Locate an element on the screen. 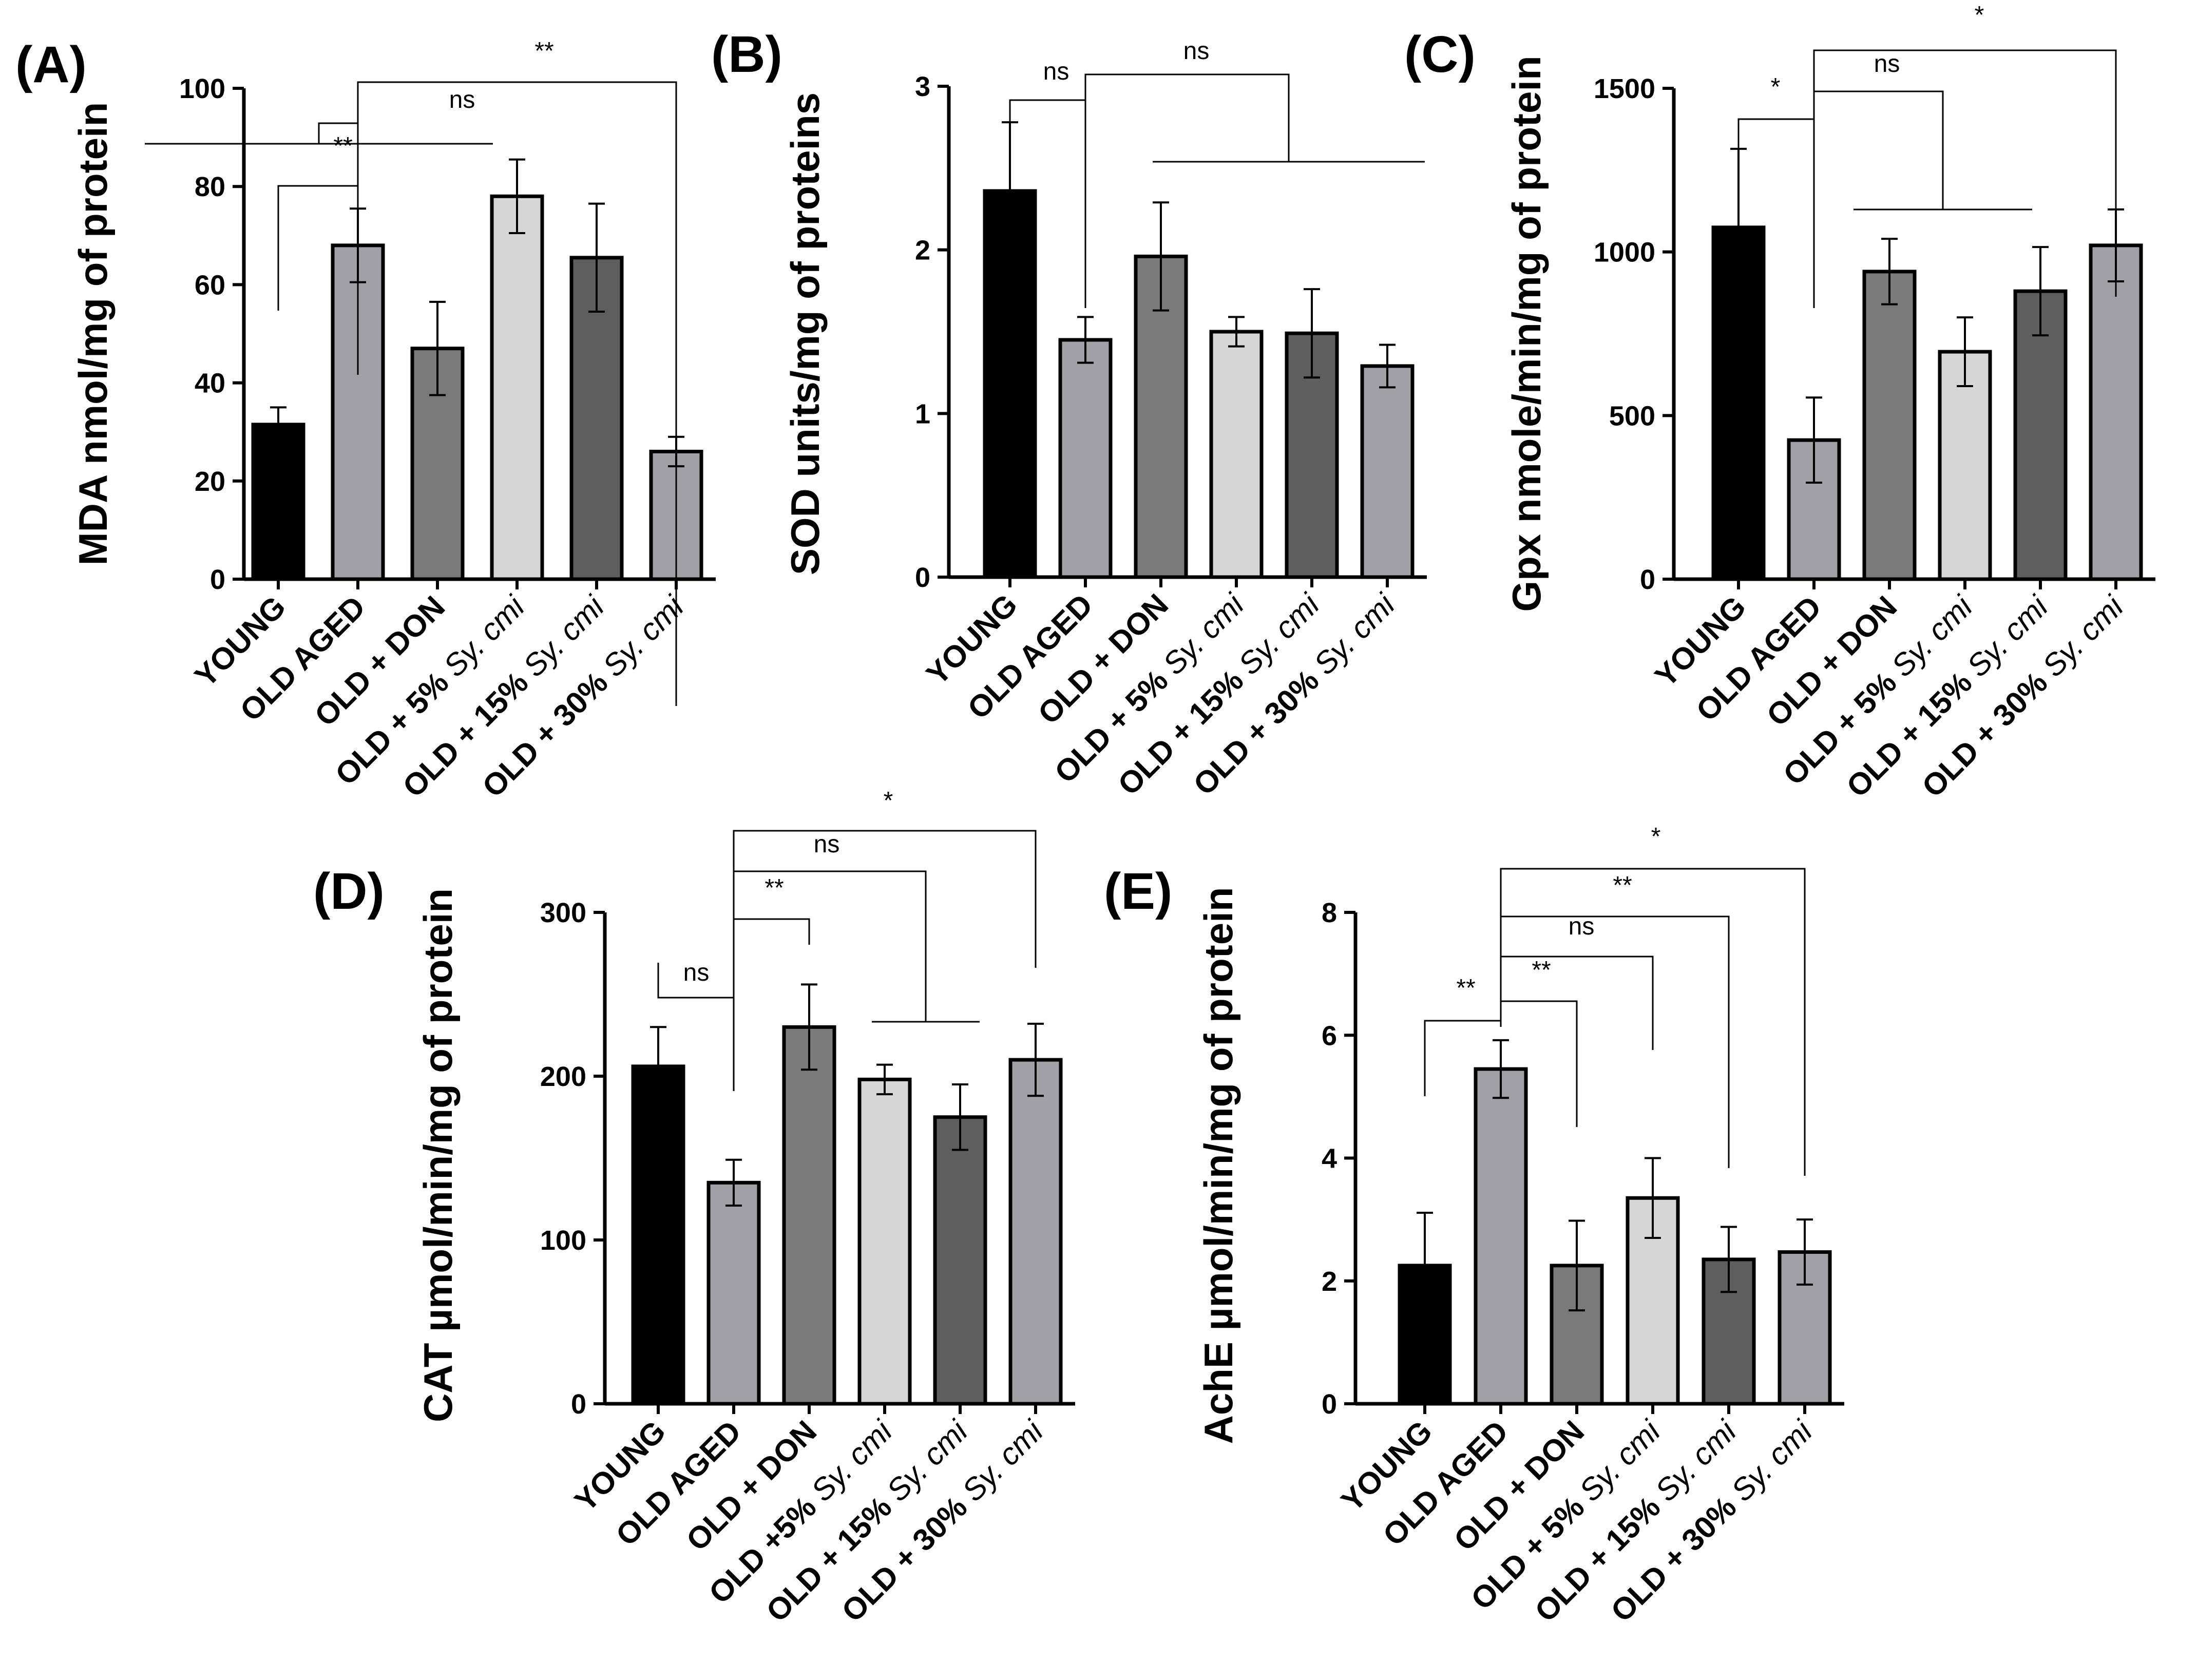  panel-label: (C) is located at coordinates (1440, 55).